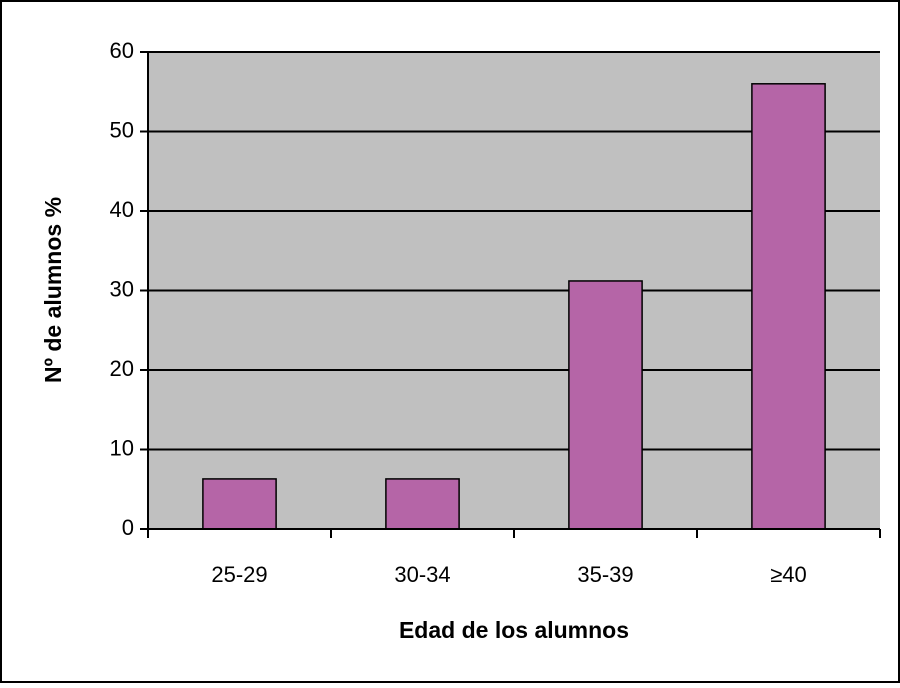  Describe the element at coordinates (122, 368) in the screenshot. I see `y-tick-label: 20` at that location.